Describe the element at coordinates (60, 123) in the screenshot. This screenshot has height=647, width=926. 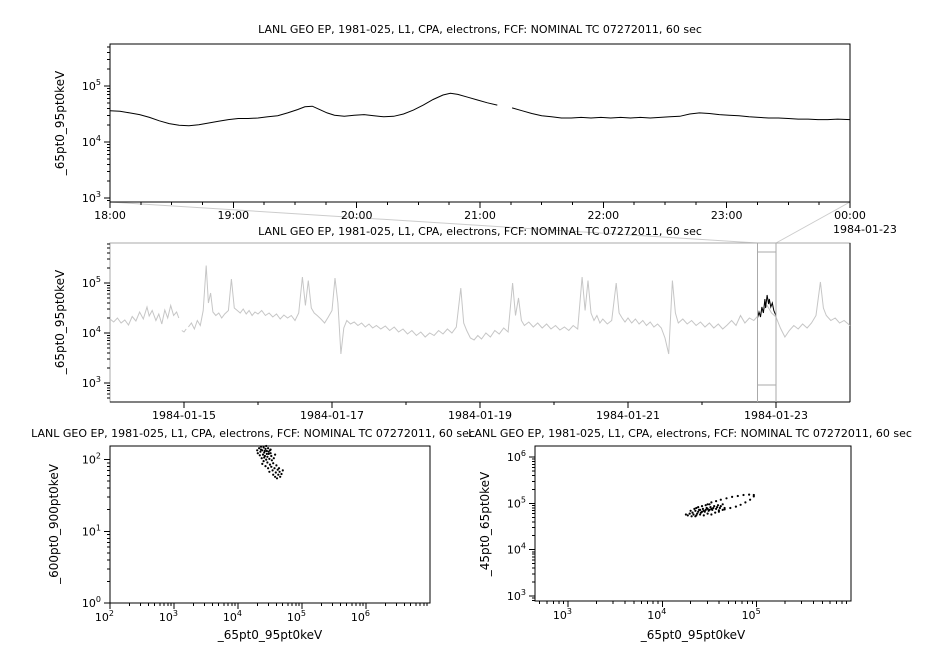
I see `y-axis-label: _65pt0_95pt0keV` at that location.